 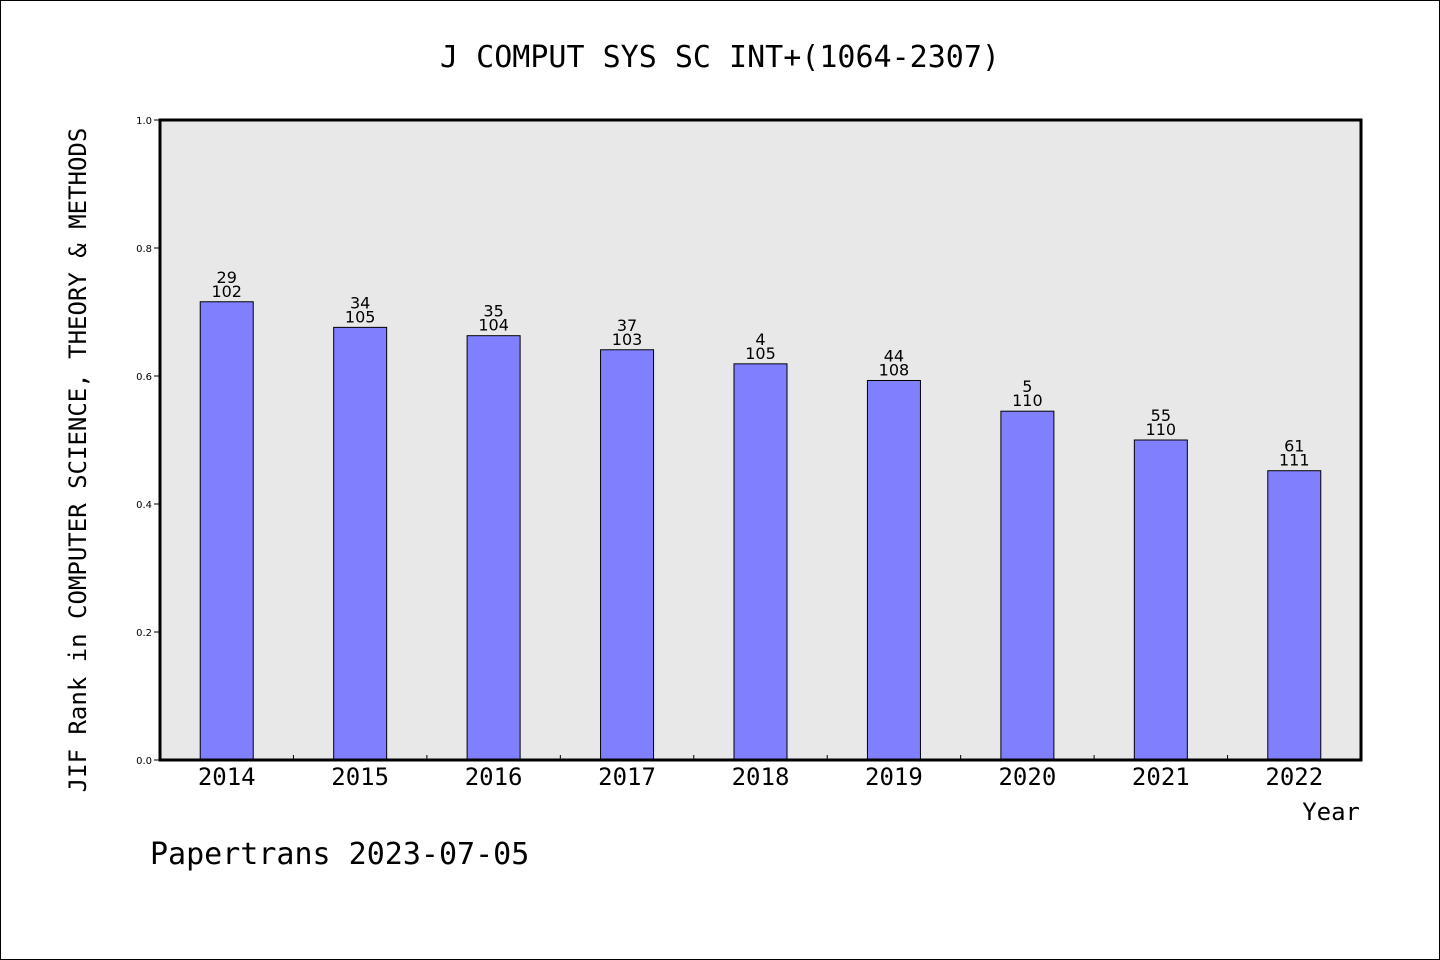 I want to click on y-tick-label: 0.4, so click(x=144, y=505).